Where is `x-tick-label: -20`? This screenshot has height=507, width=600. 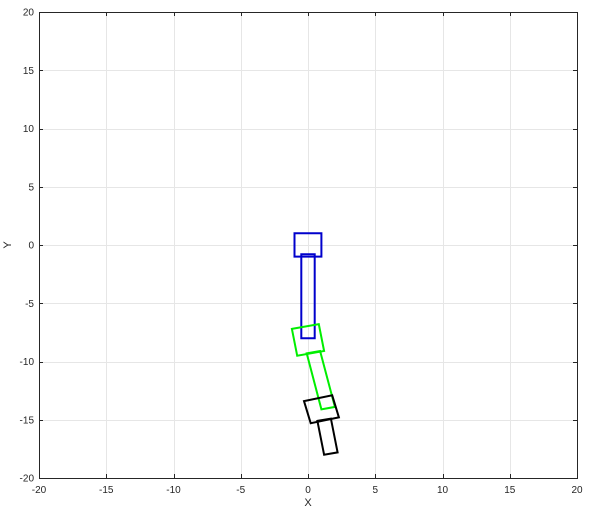
x-tick-label: -20 is located at coordinates (39, 490).